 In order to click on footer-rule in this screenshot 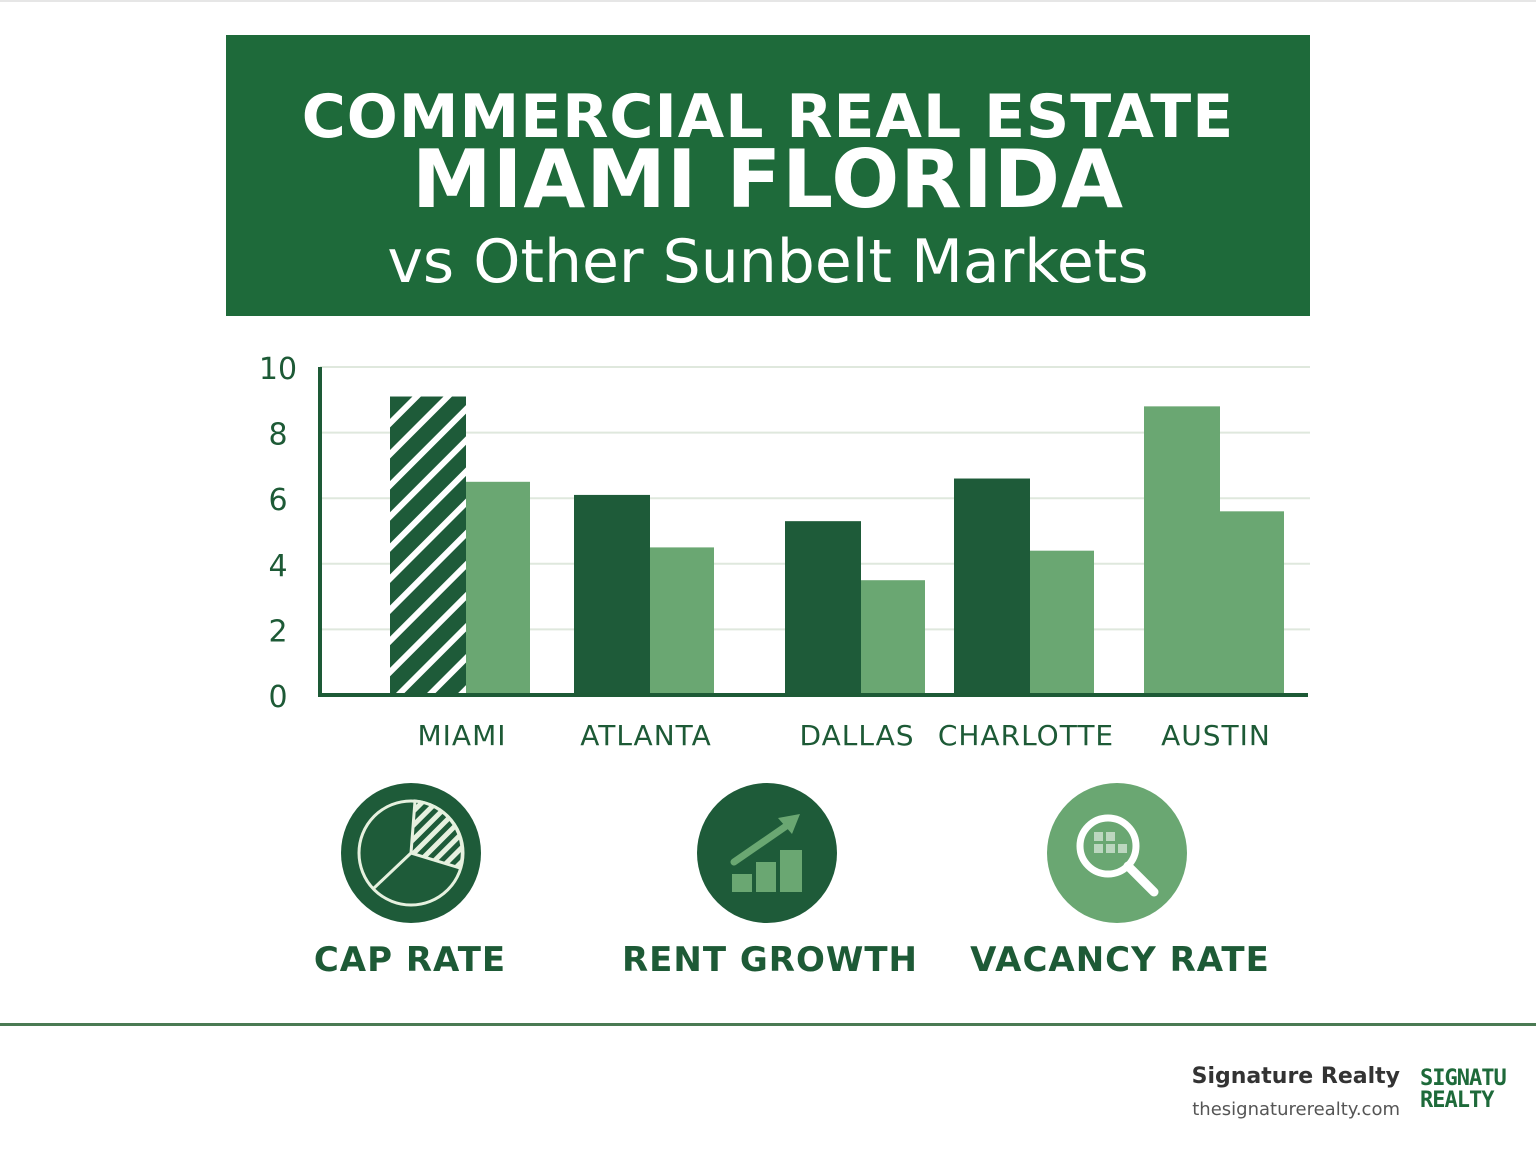, I will do `click(768, 1024)`.